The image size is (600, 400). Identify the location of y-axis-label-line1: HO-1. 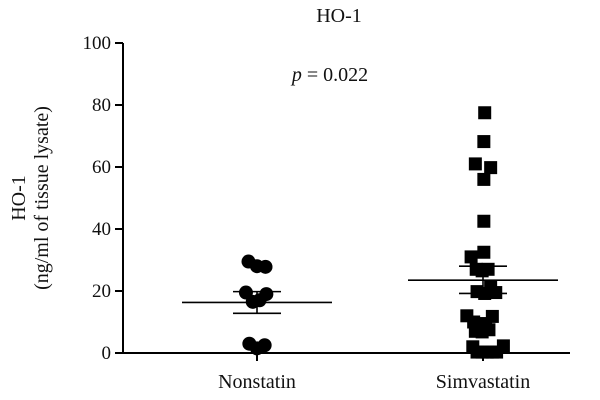
(19, 198).